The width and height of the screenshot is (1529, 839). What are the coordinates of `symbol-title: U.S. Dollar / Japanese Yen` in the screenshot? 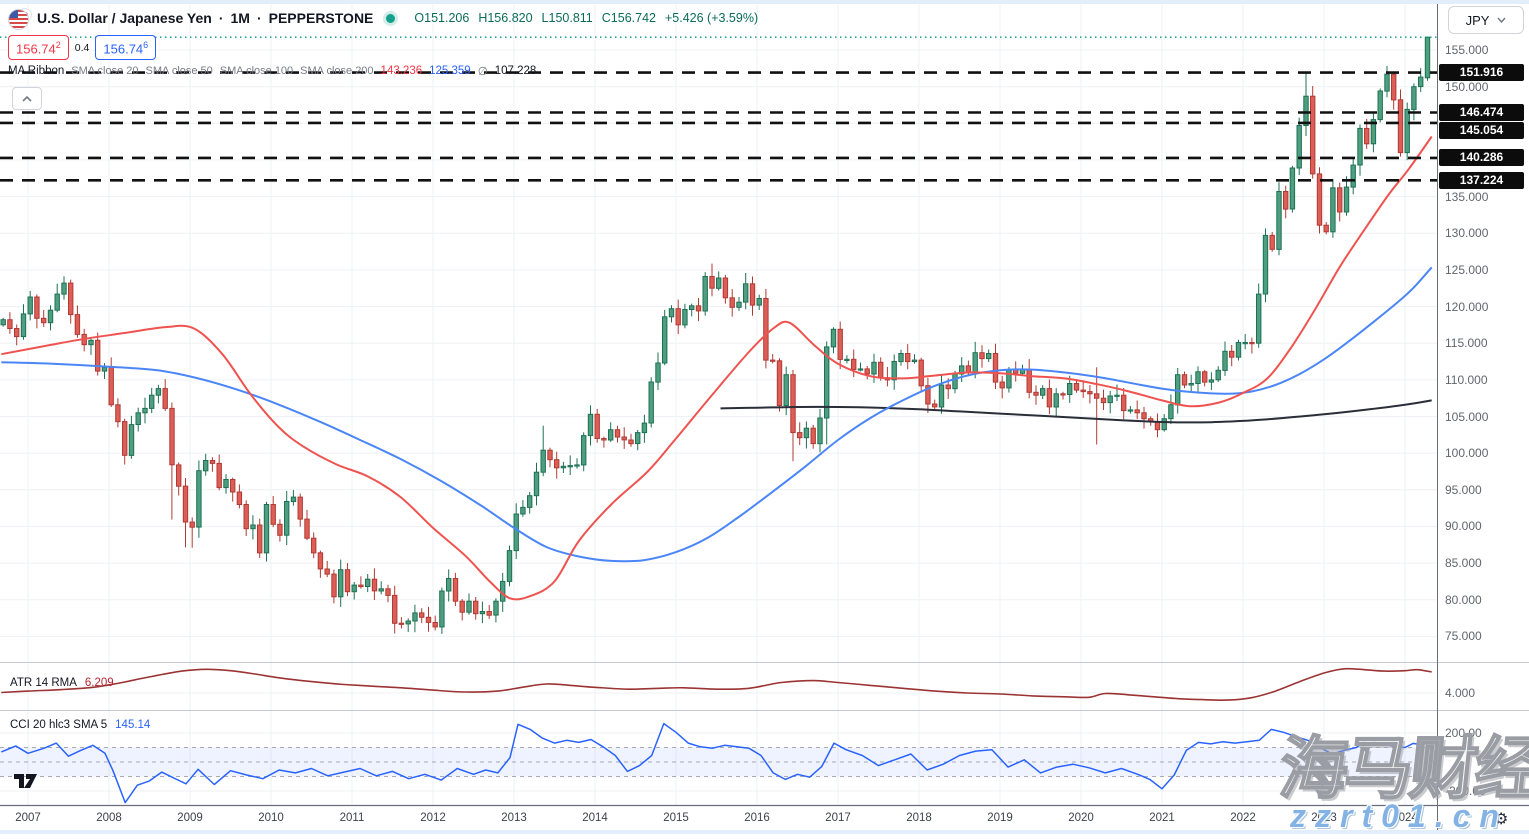 It's located at (124, 18).